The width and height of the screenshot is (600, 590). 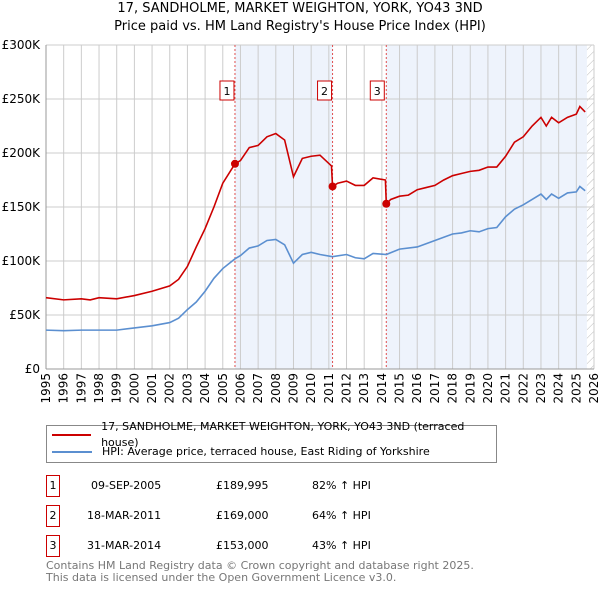 I want to click on x-tick-label: 2018, so click(x=453, y=388).